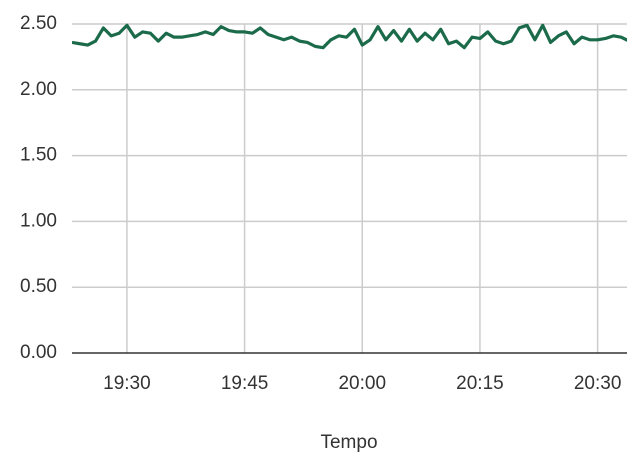 This screenshot has height=455, width=627. Describe the element at coordinates (362, 383) in the screenshot. I see `x-tick-label: 20:00` at that location.